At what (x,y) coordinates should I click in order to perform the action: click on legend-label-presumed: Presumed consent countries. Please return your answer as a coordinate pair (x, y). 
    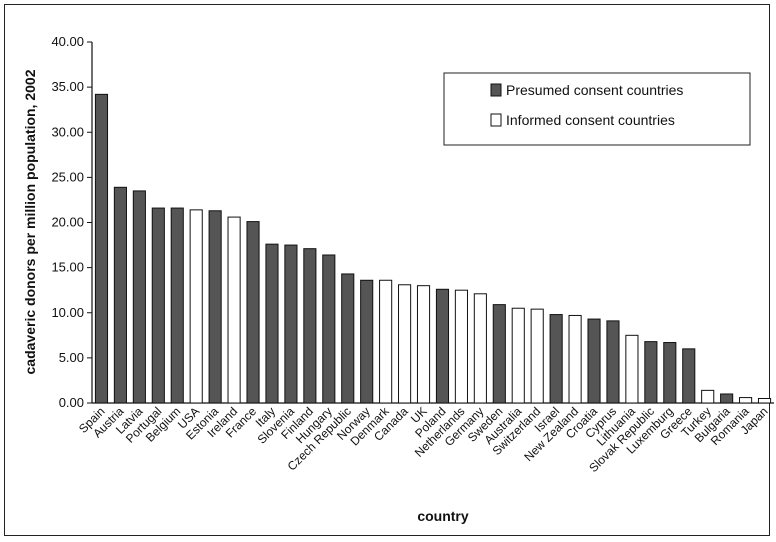
    Looking at the image, I should click on (594, 90).